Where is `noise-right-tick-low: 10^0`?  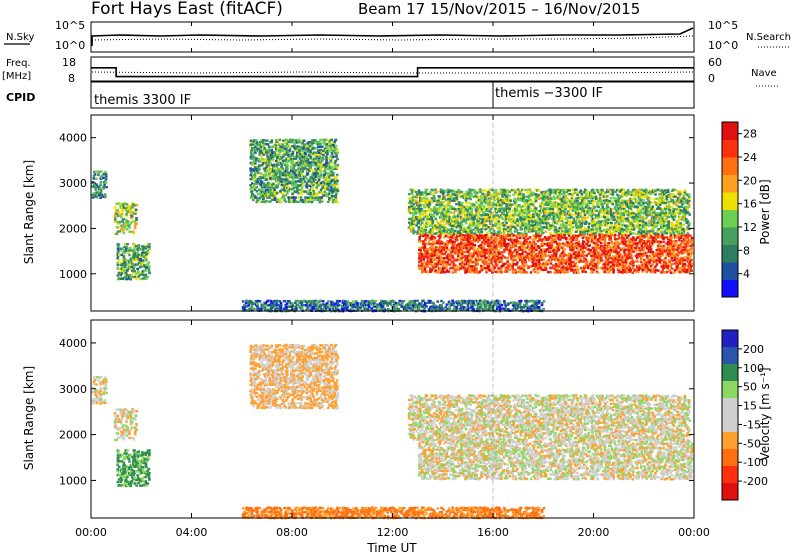 noise-right-tick-low: 10^0 is located at coordinates (723, 45).